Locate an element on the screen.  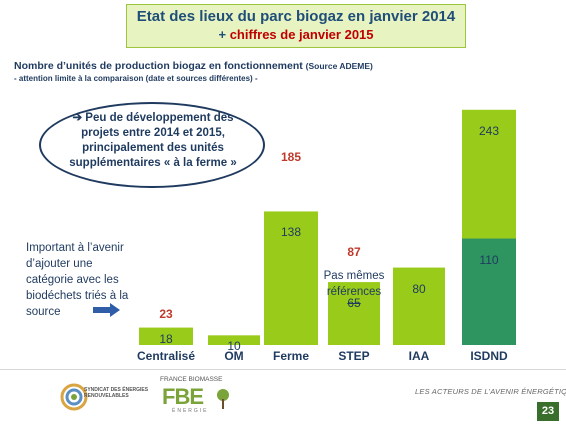
subtitle-text: chiffres de janvier 2015 is located at coordinates (301, 34).